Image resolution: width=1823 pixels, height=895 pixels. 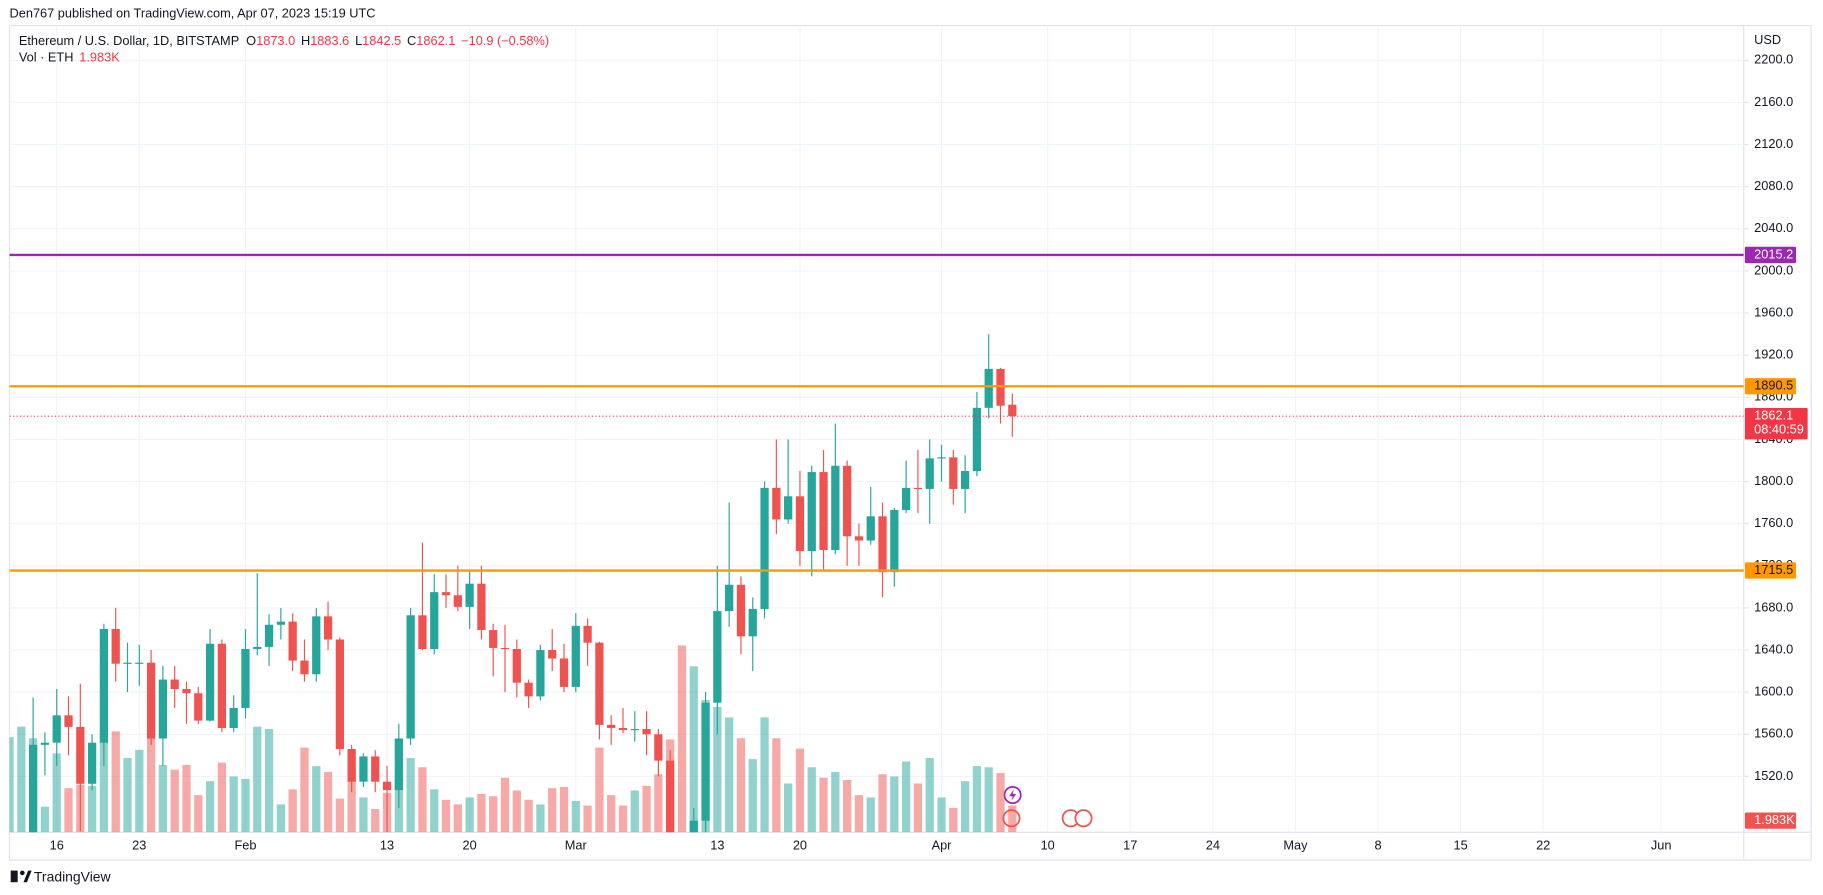 I want to click on volume-value: 1.983K, so click(x=99, y=56).